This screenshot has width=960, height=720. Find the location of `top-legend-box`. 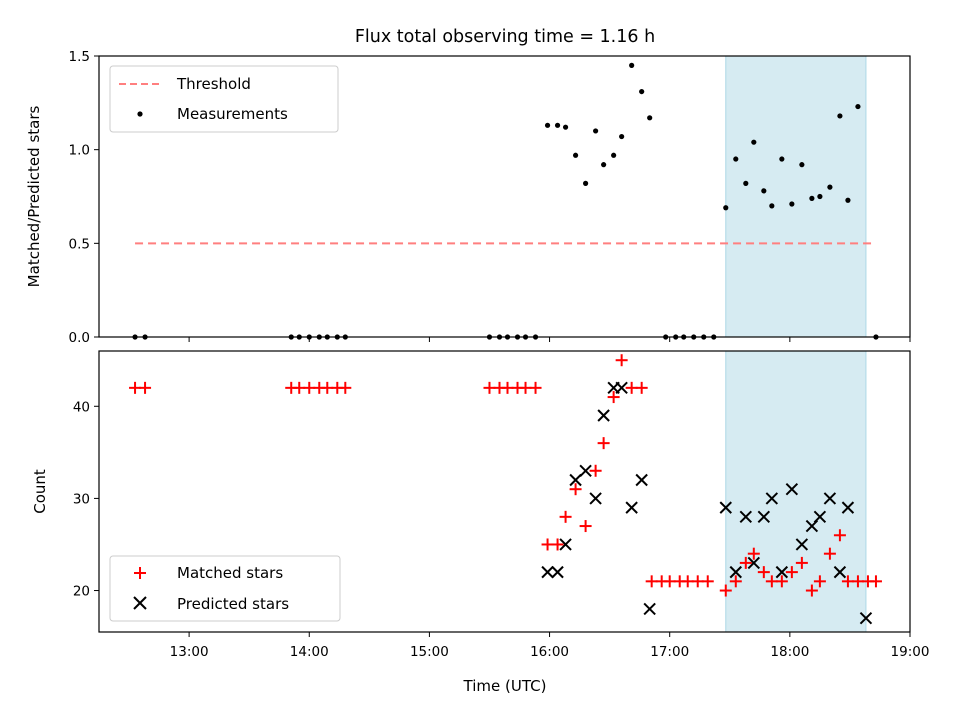

top-legend-box is located at coordinates (224, 99).